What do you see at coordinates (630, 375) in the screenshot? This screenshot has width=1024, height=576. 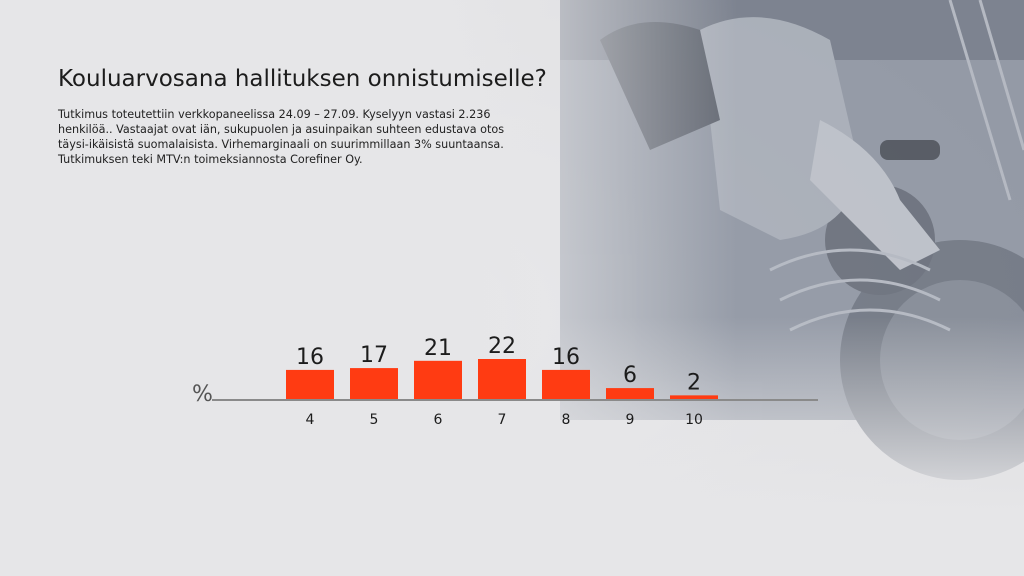 I see `value-label-9: 6` at bounding box center [630, 375].